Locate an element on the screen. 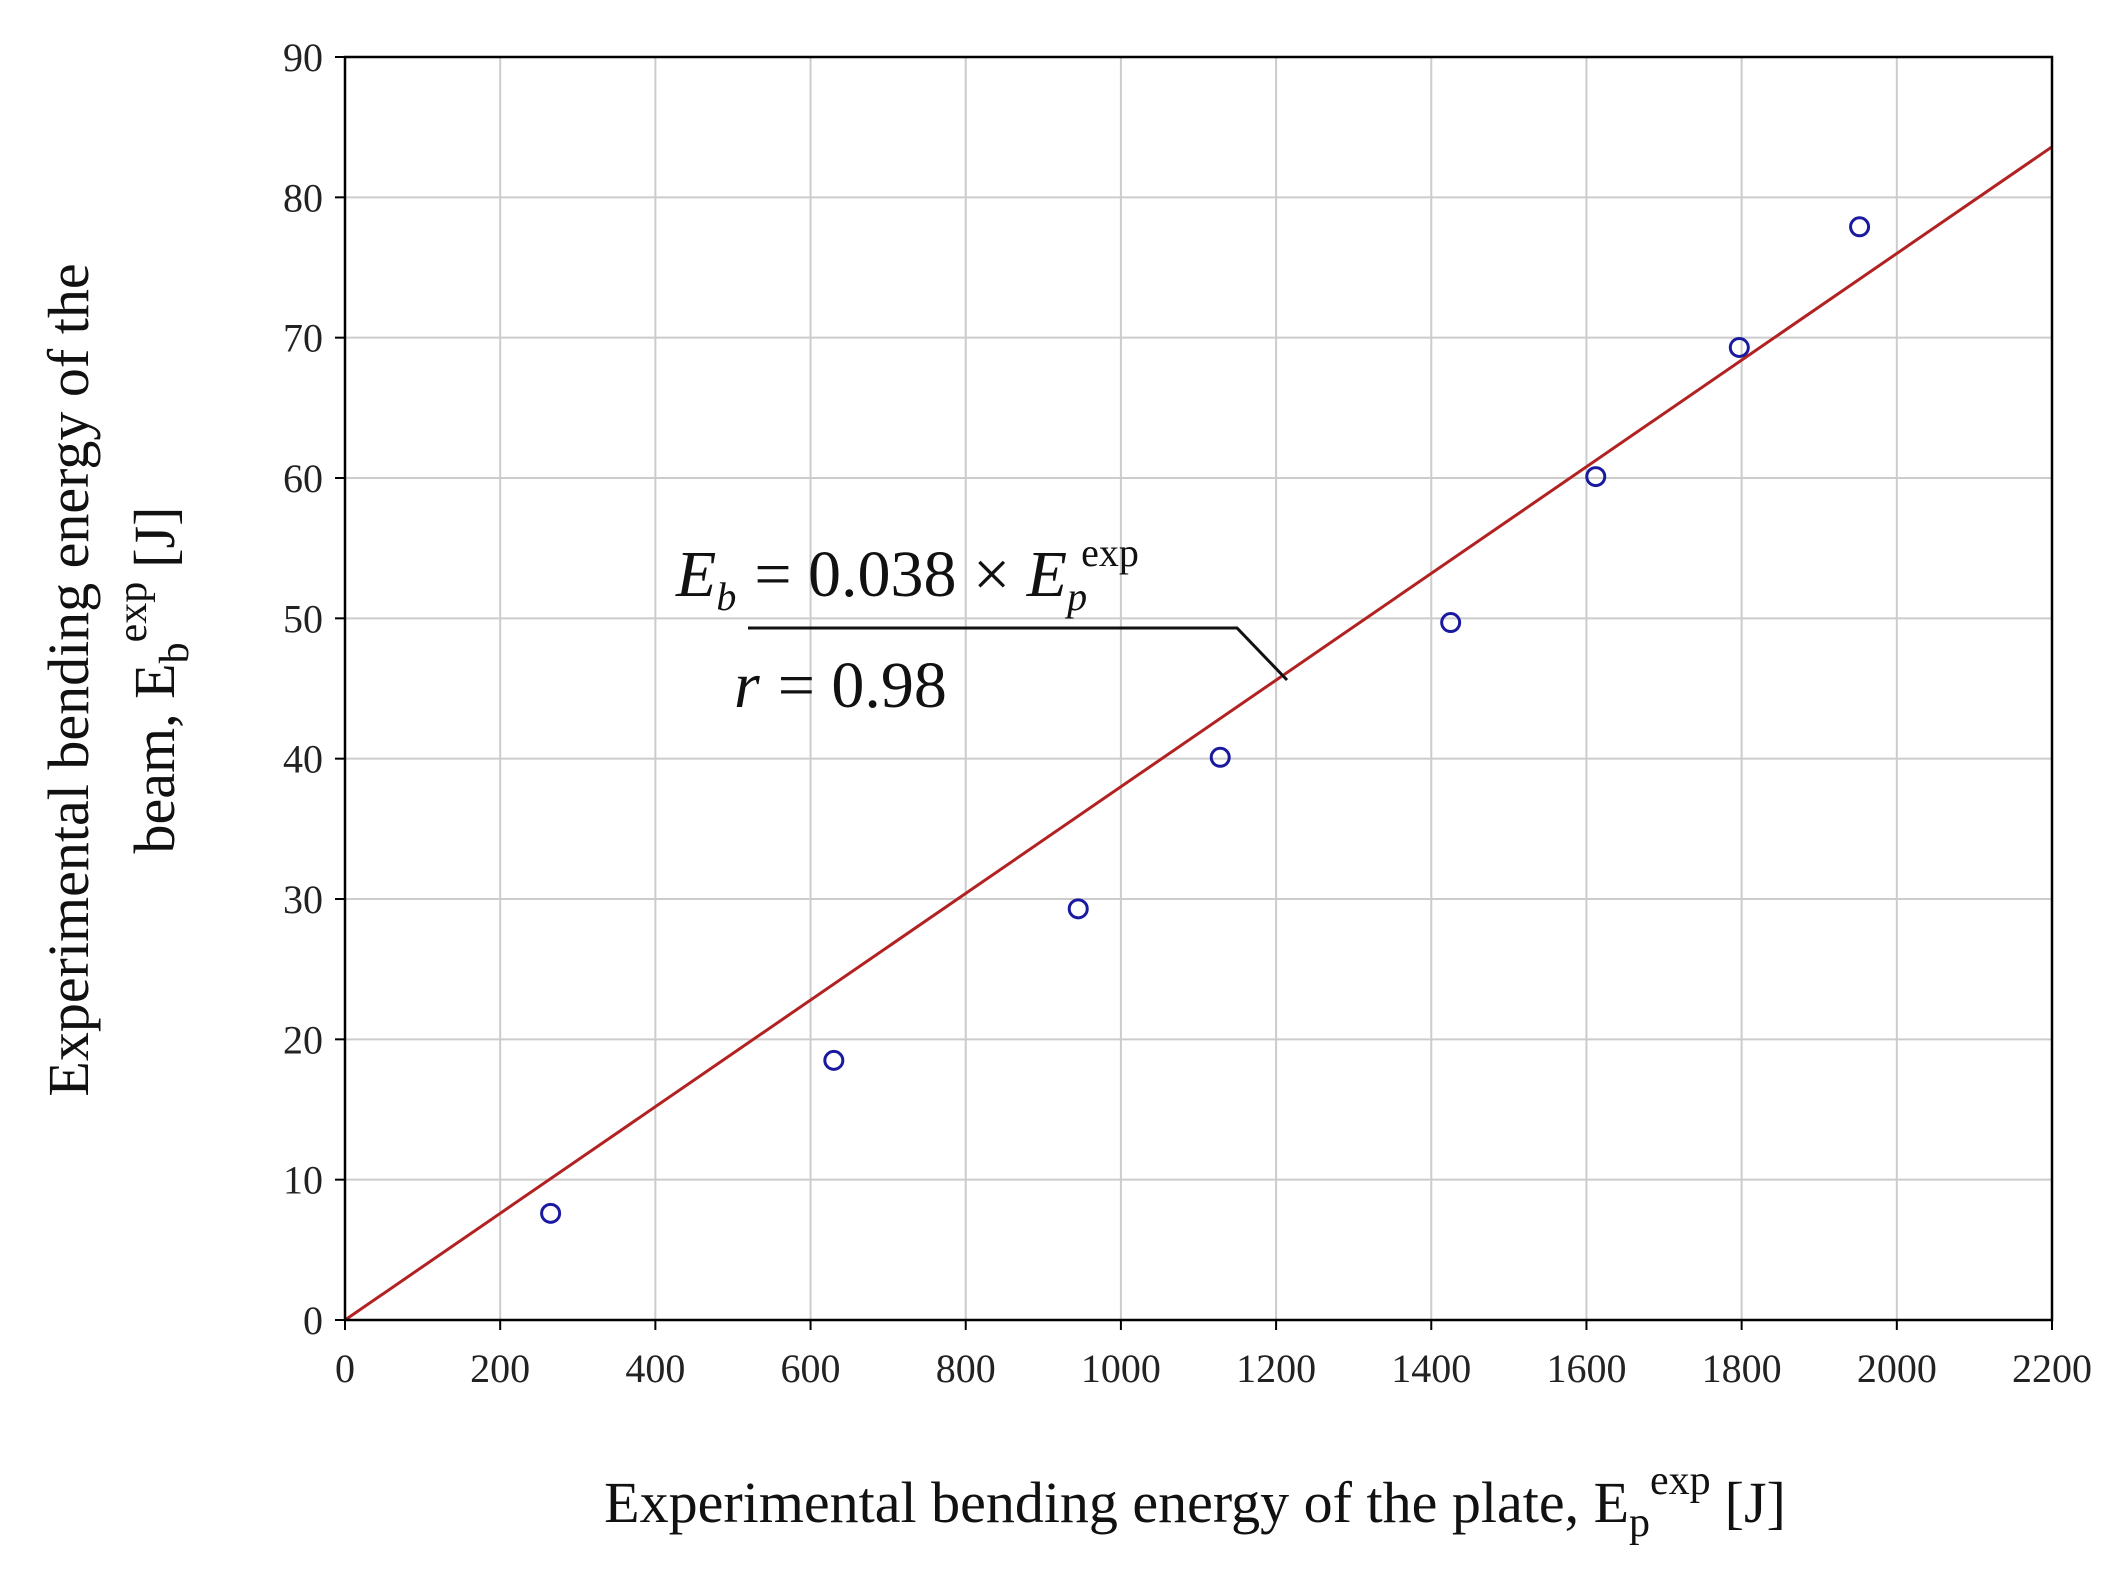 The width and height of the screenshot is (2111, 1577). x-tick-label: 2200 is located at coordinates (2052, 1368).